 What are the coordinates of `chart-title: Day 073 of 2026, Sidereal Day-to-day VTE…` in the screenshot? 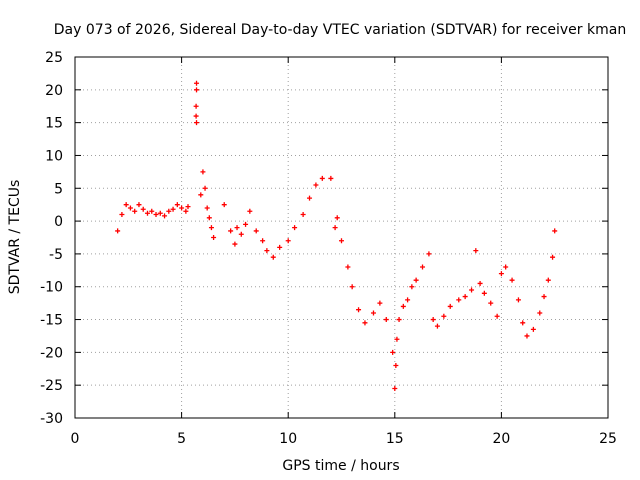 It's located at (340, 30).